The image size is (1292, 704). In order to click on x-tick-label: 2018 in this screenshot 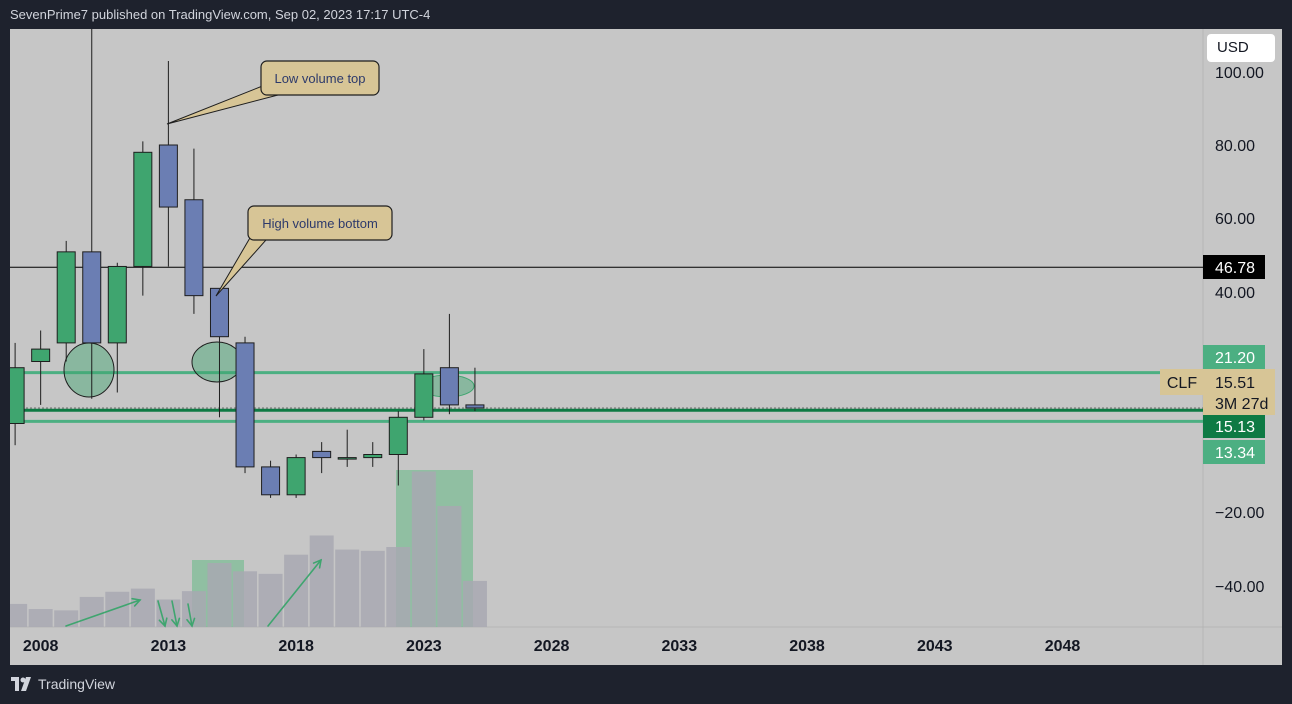, I will do `click(296, 646)`.